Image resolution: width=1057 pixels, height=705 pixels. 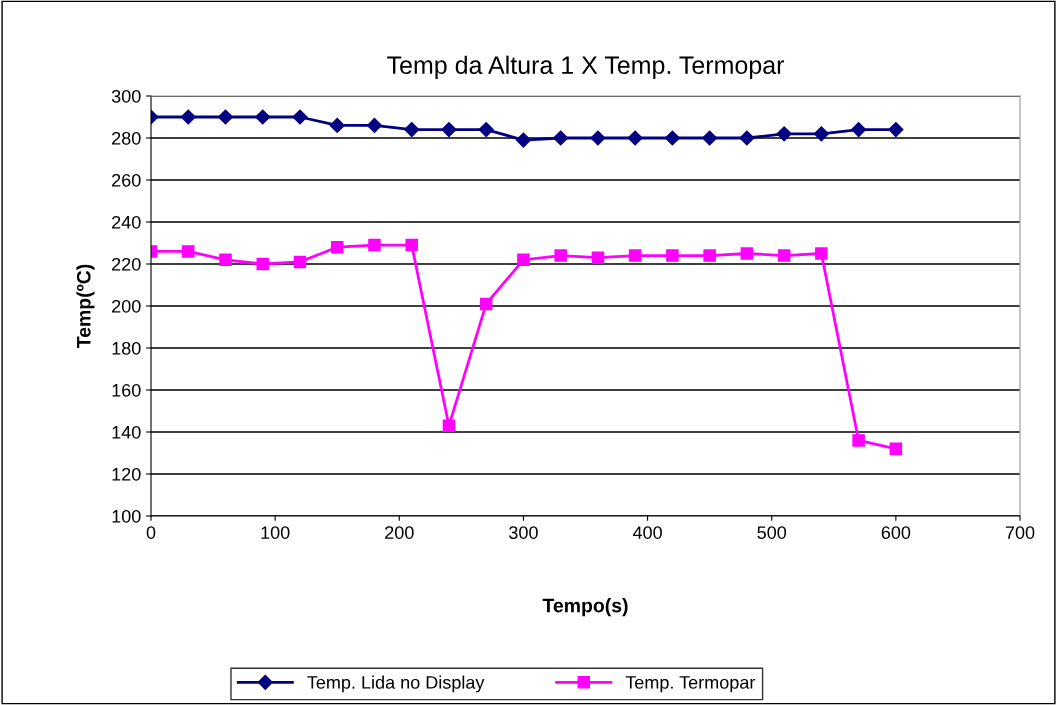 What do you see at coordinates (396, 684) in the screenshot?
I see `legend-label: Temp. Lida no Display` at bounding box center [396, 684].